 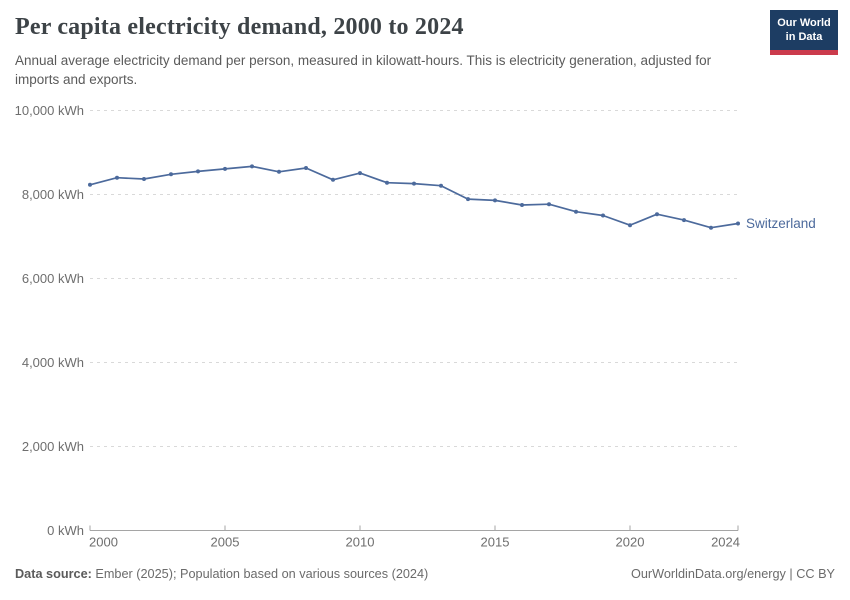 I want to click on x-axis-tick-label: 2010, so click(x=360, y=542).